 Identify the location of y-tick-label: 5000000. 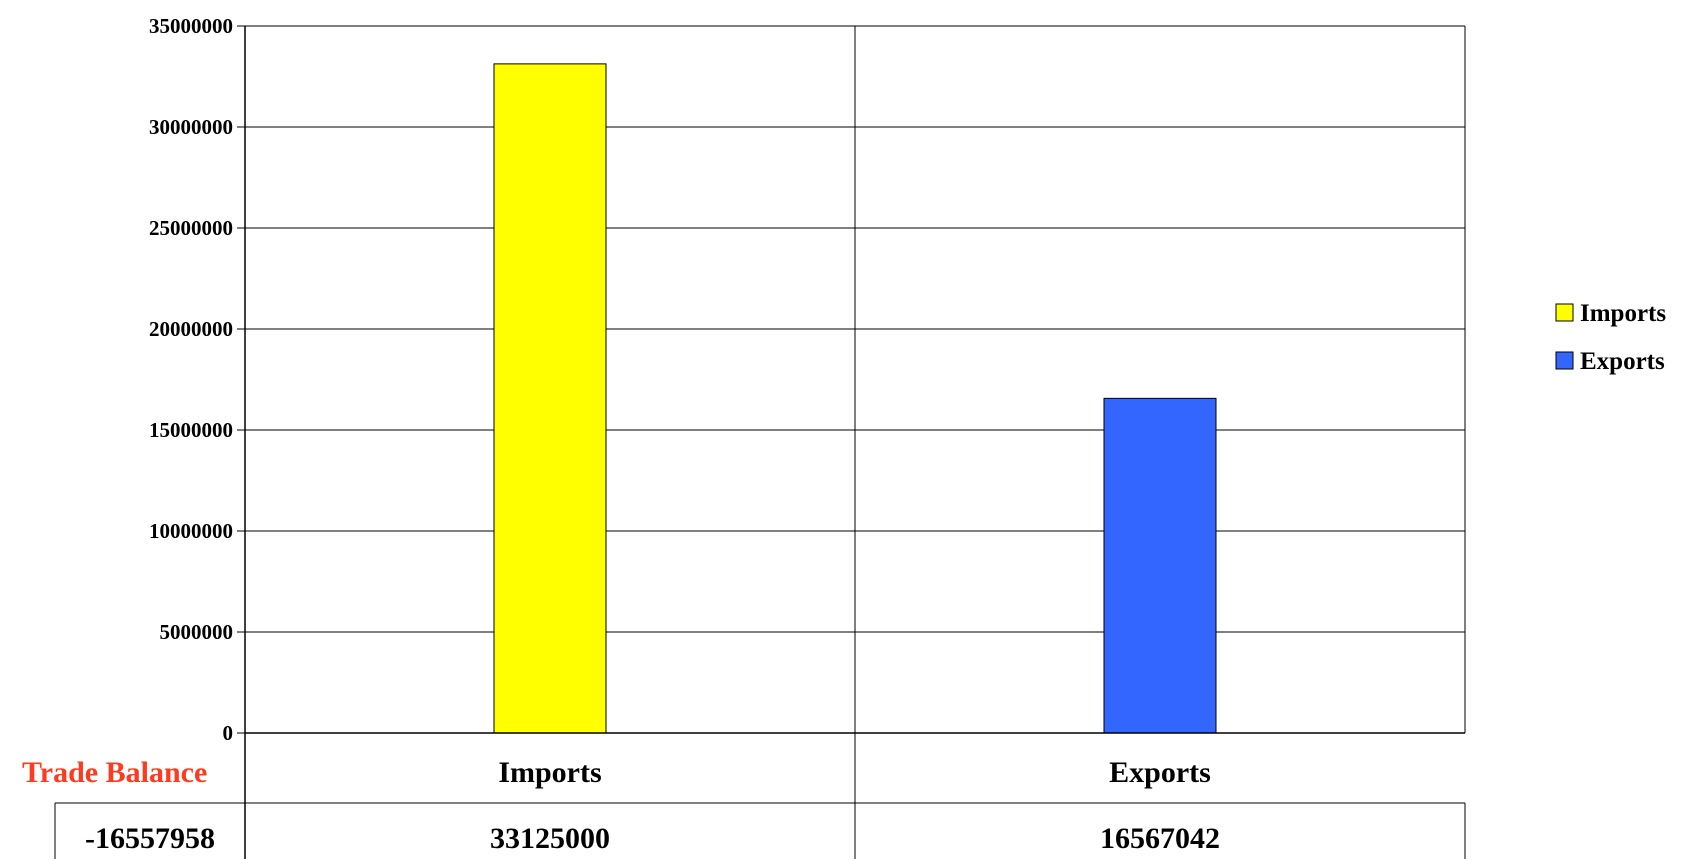
(197, 632).